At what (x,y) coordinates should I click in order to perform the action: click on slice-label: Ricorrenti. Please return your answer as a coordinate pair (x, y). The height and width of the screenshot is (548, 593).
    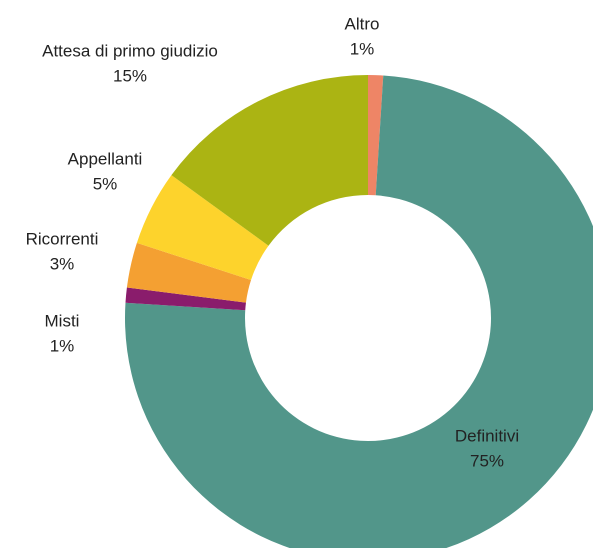
    Looking at the image, I should click on (62, 238).